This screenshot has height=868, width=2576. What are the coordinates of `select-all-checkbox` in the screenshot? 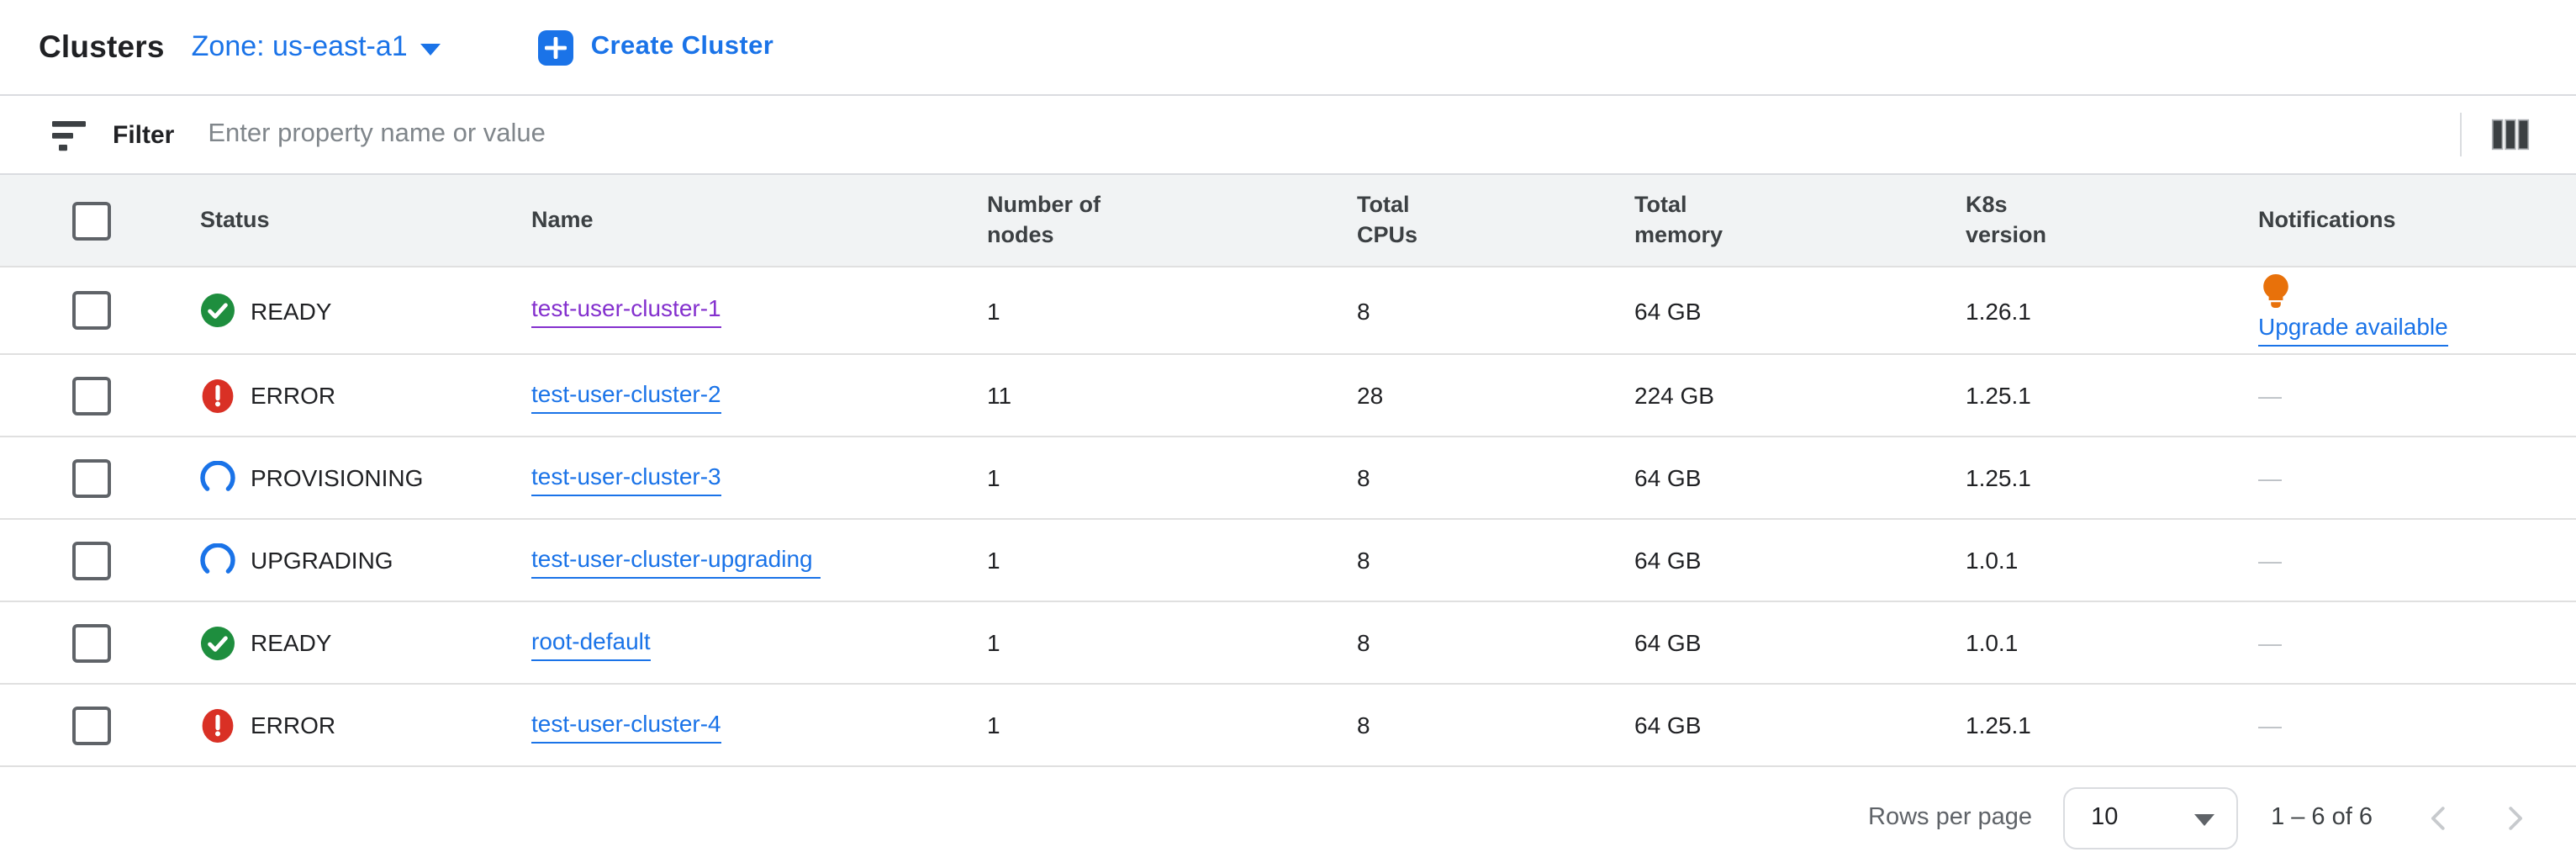 It's located at (91, 220).